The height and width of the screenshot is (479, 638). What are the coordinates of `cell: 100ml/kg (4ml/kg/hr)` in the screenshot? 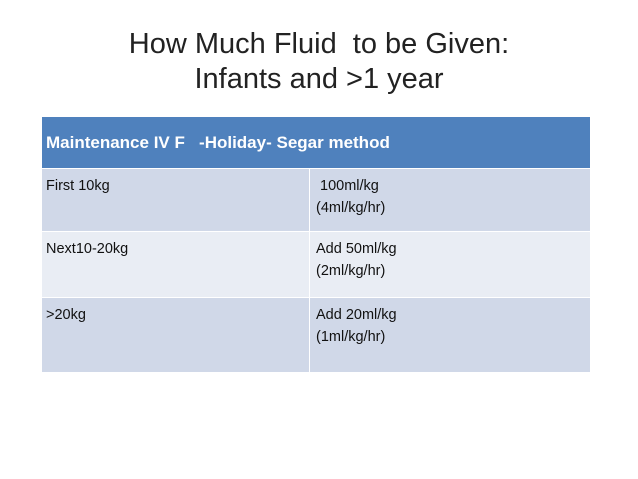 It's located at (450, 200).